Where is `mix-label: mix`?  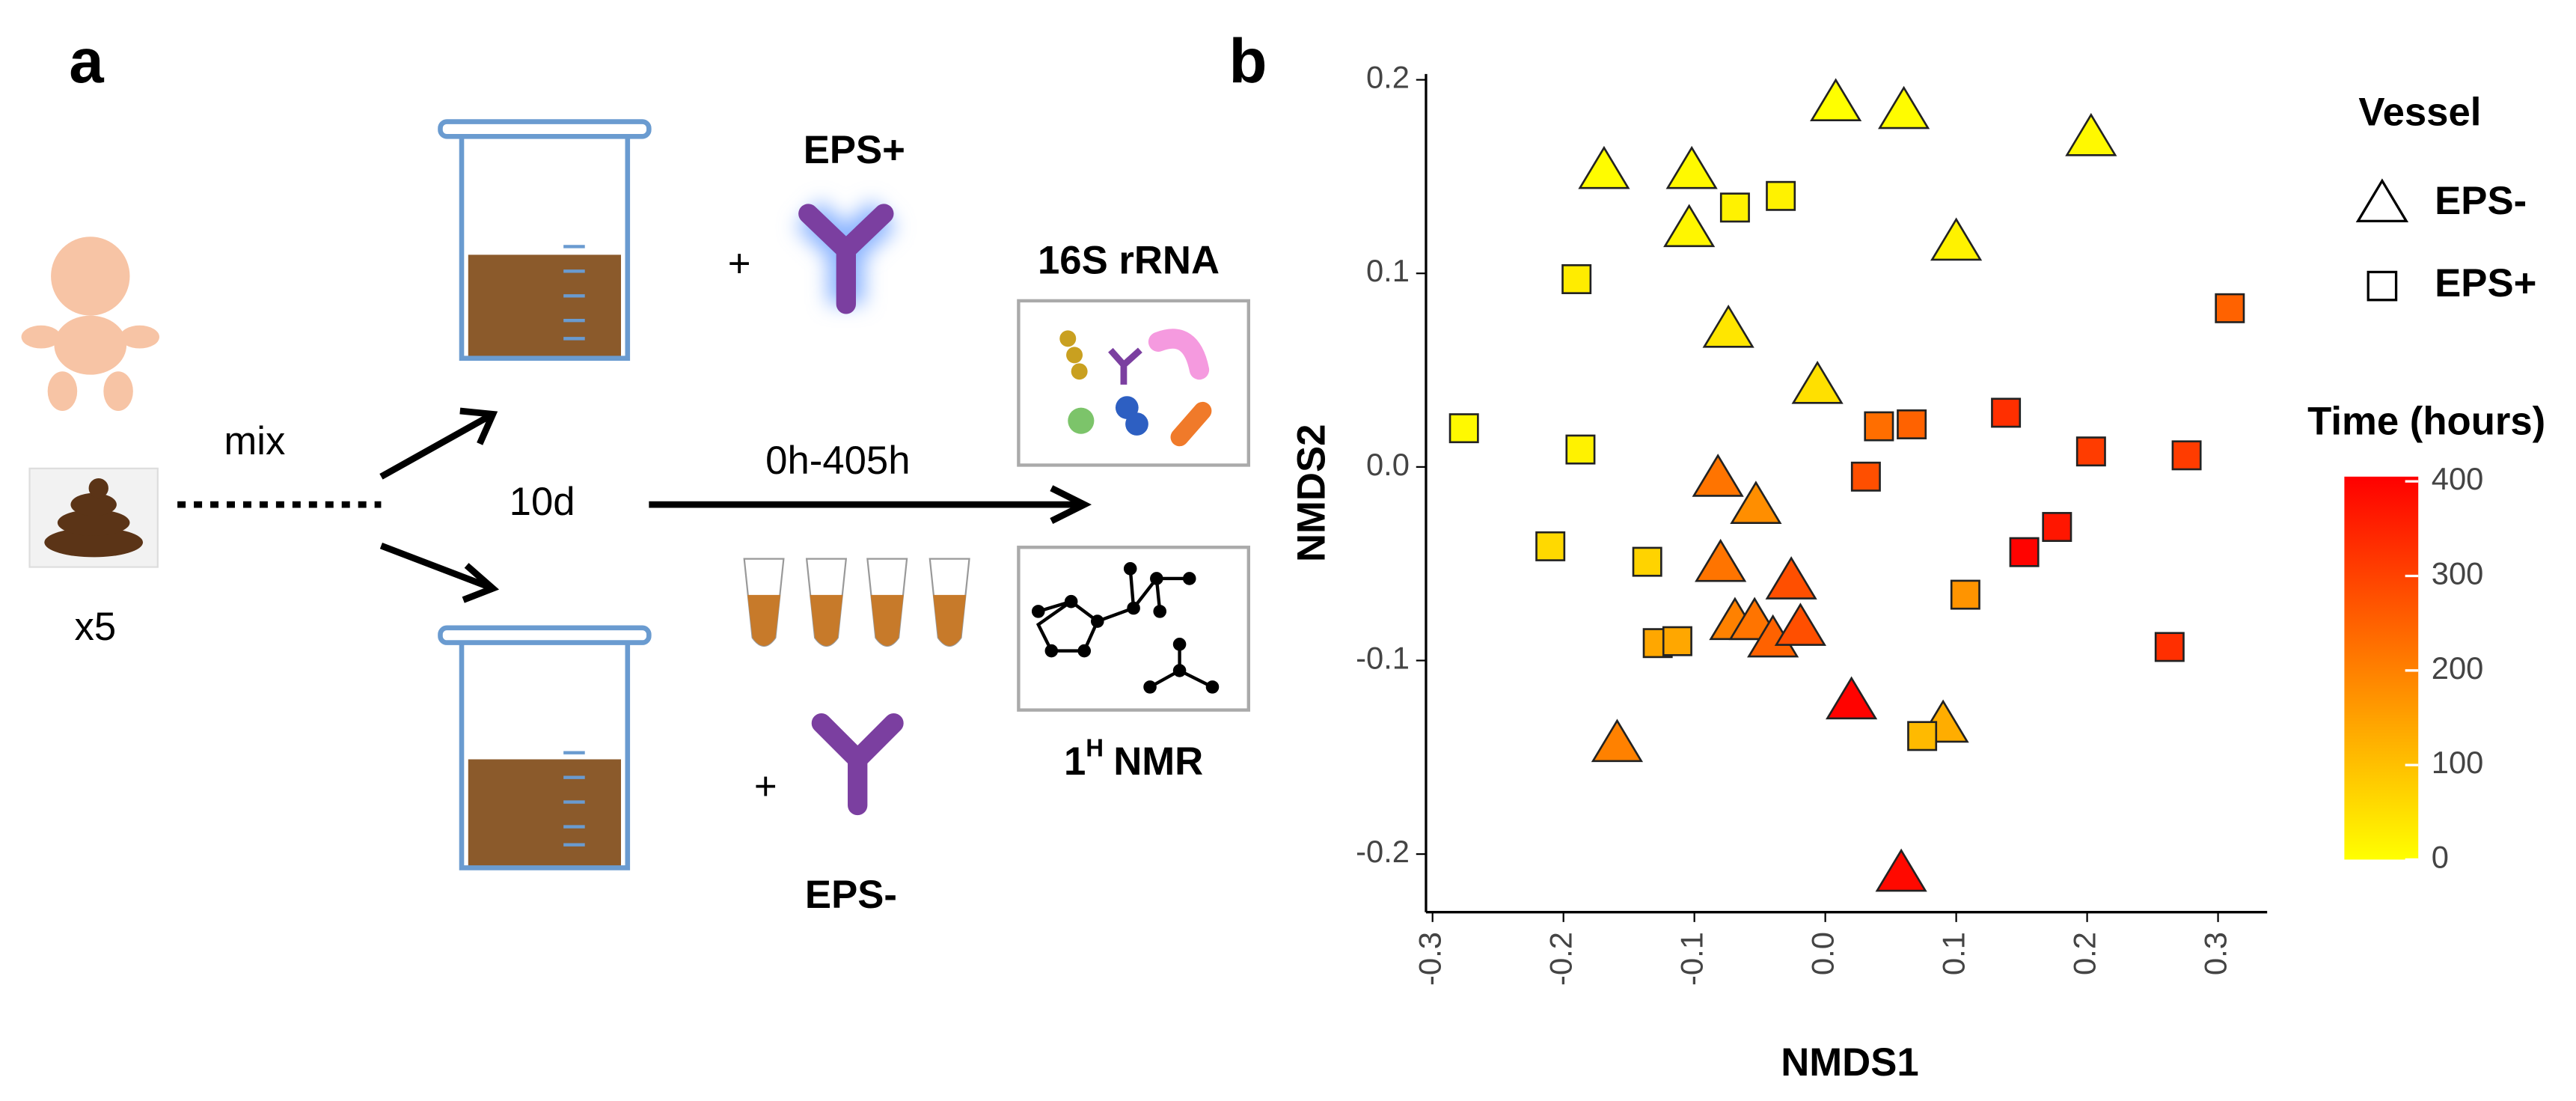
mix-label: mix is located at coordinates (254, 441).